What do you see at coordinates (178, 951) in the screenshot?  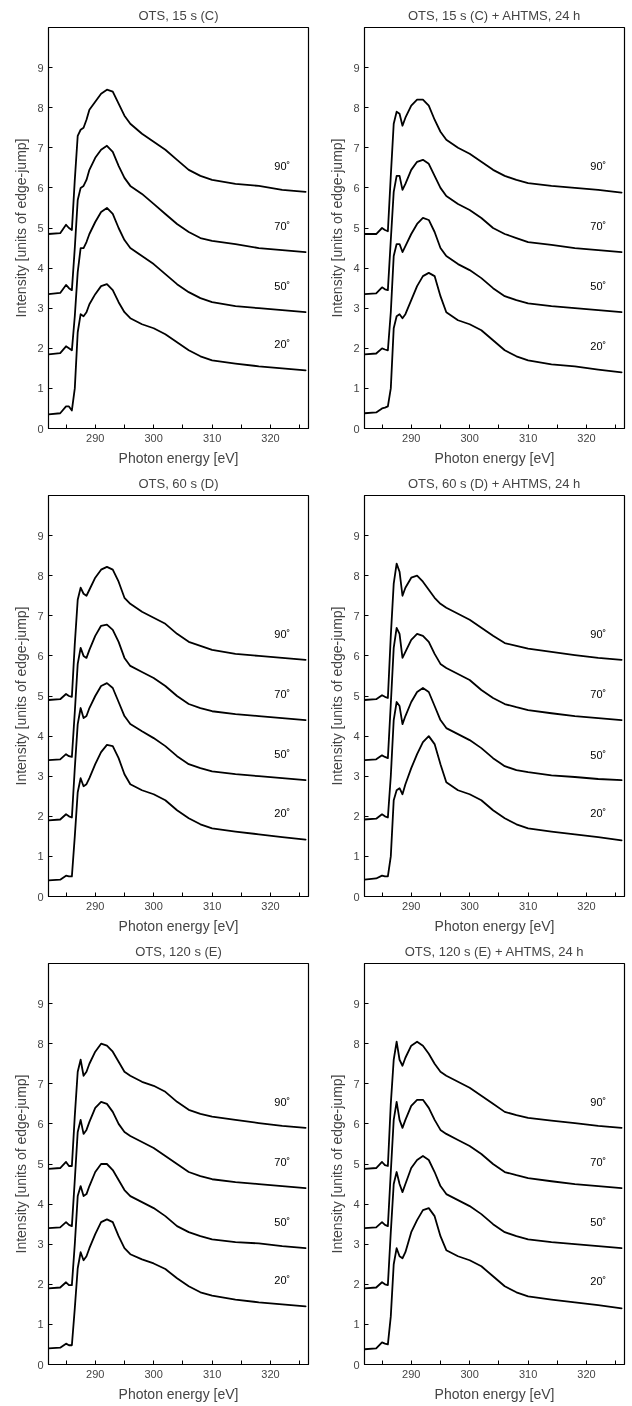 I see `chart-title: OTS, 120 s (E)` at bounding box center [178, 951].